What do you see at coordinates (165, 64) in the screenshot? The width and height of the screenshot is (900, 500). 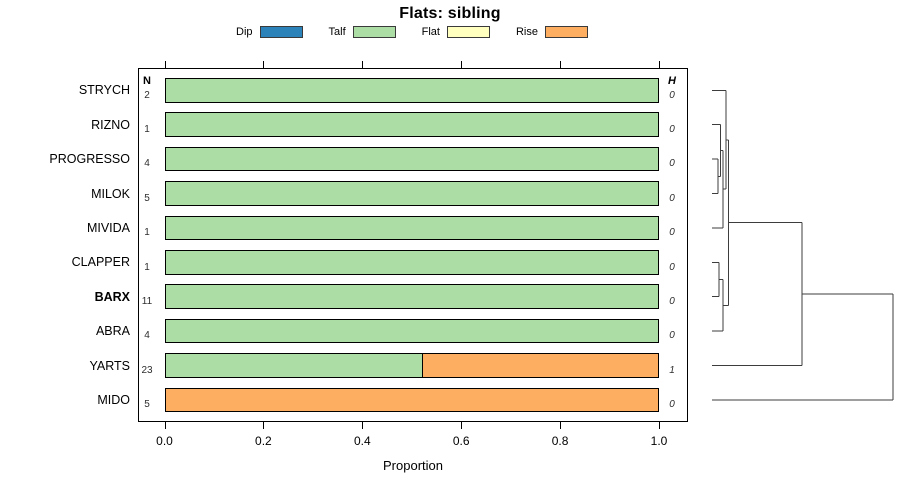 I see `x-tick-top-0.0` at bounding box center [165, 64].